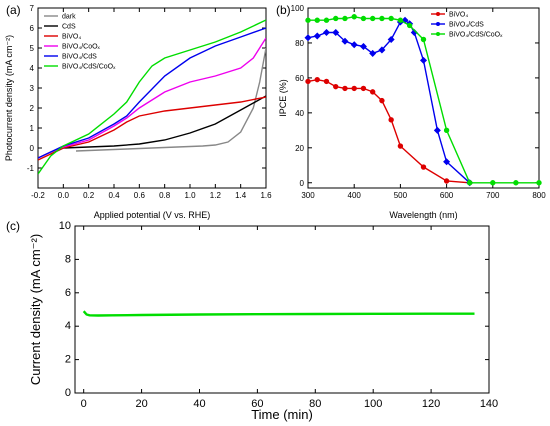 The image size is (550, 426). Describe the element at coordinates (32, 48) in the screenshot. I see `panel-a-y-tick-label: 5` at that location.